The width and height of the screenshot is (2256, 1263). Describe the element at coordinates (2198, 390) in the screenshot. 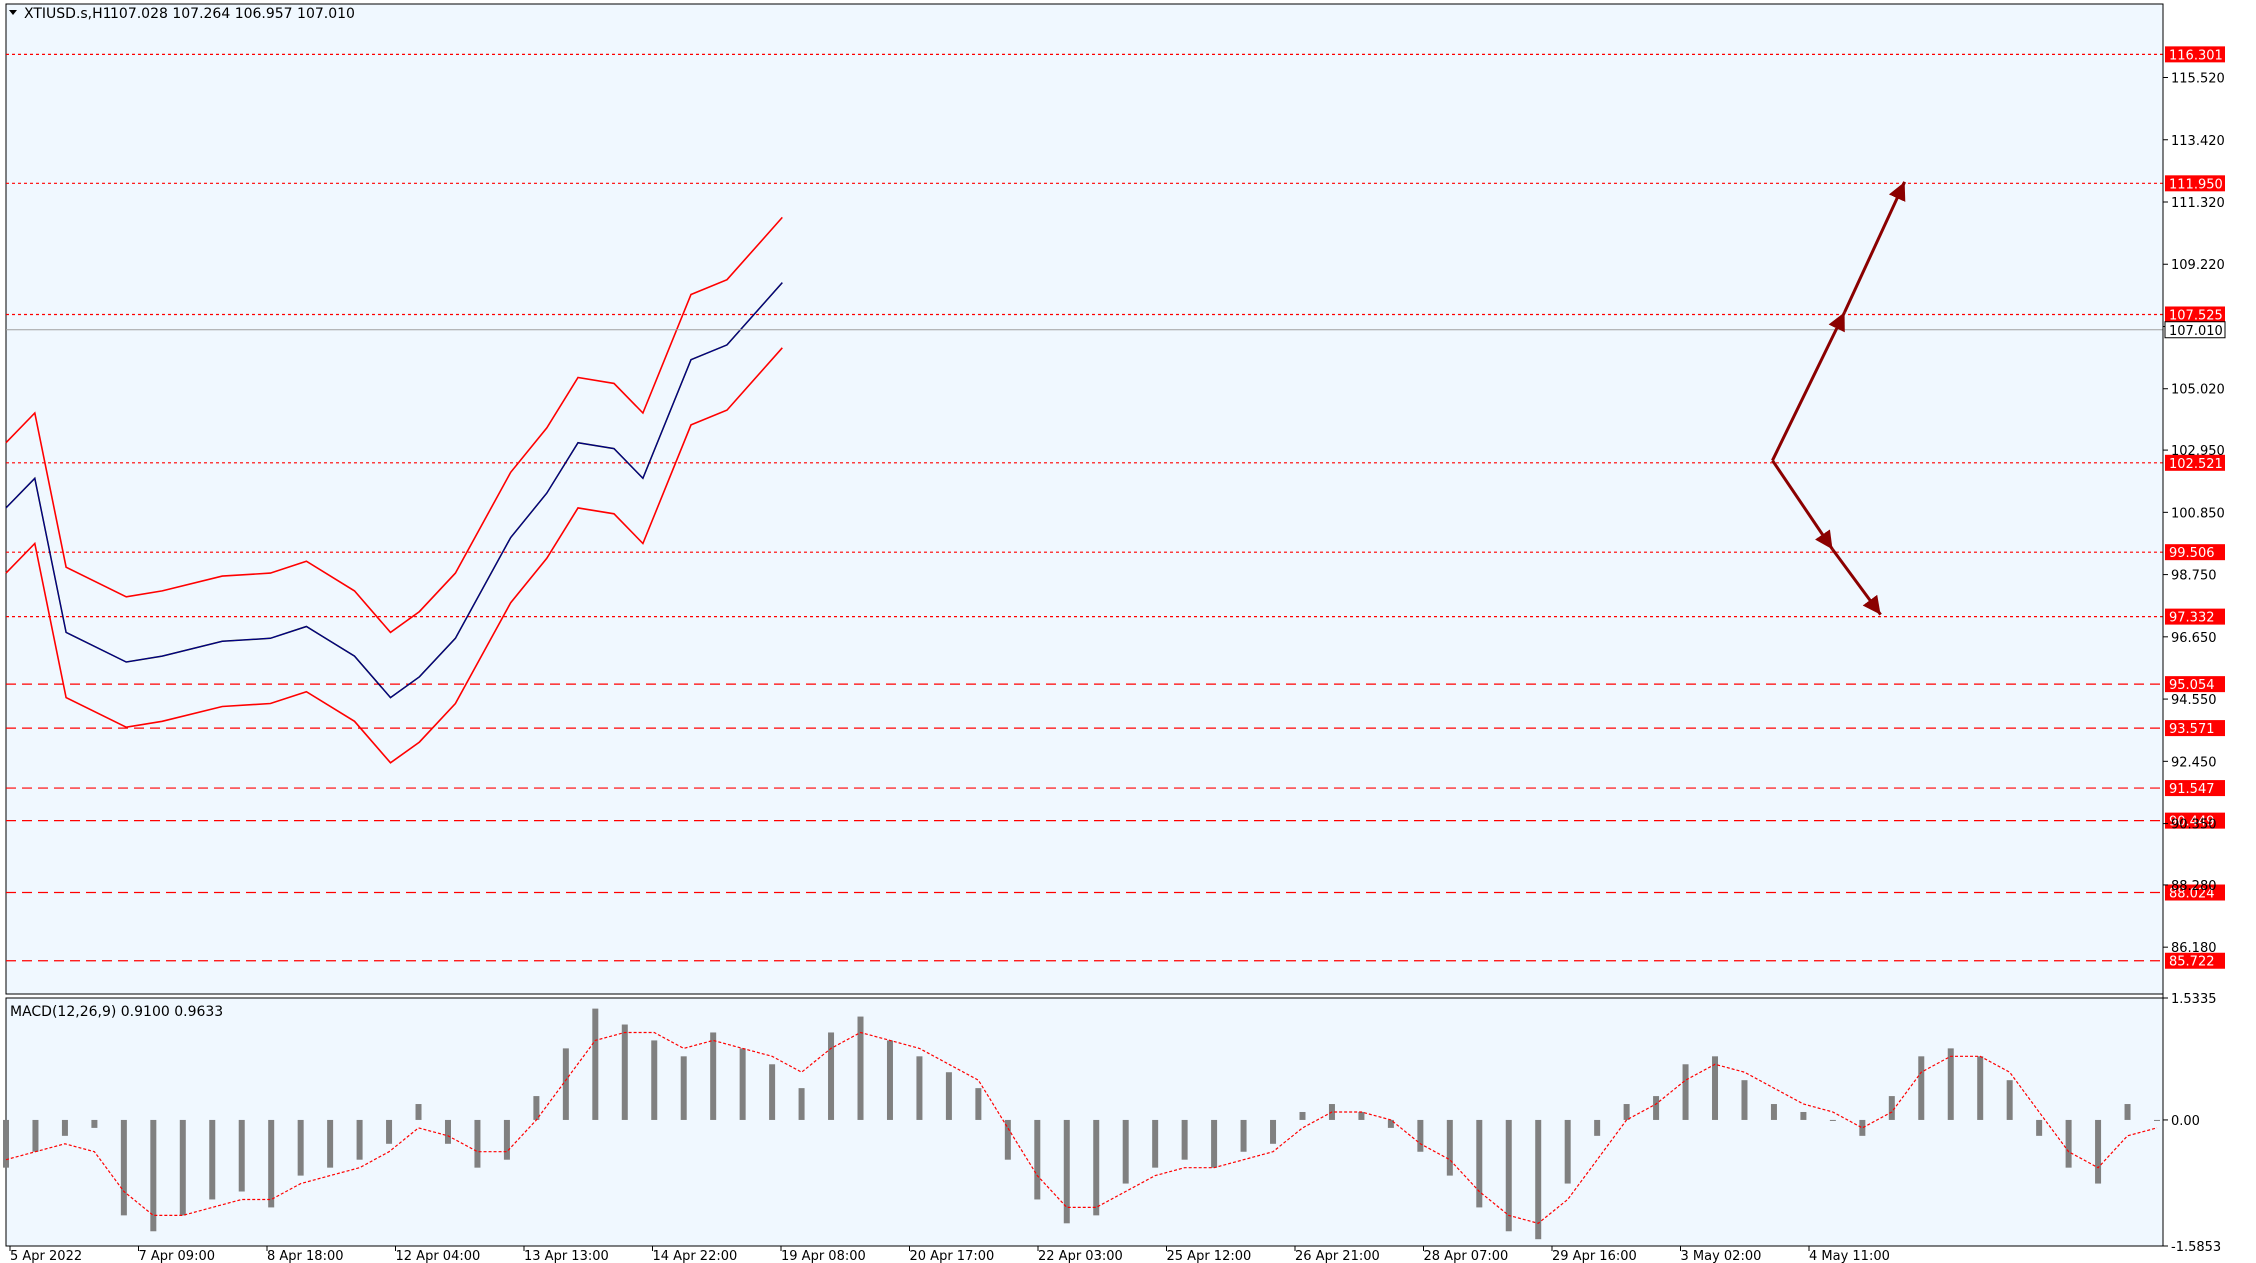

I see `y-tick-label: 105.020` at that location.